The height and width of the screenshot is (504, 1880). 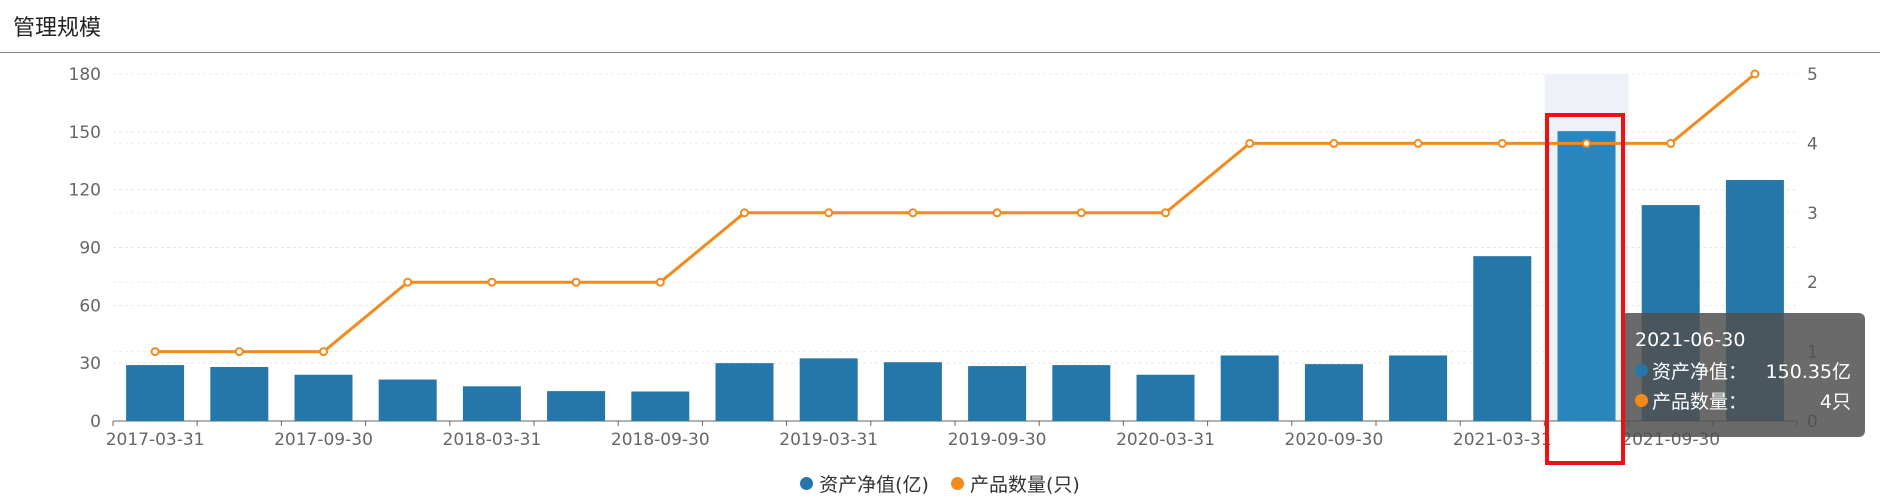 What do you see at coordinates (874, 485) in the screenshot?
I see `legend-label-nav: 资产净值(亿)` at bounding box center [874, 485].